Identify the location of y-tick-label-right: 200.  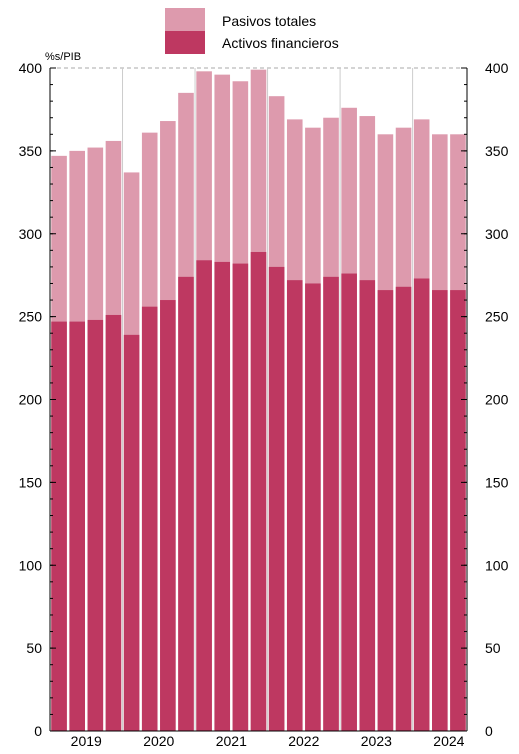
(497, 400).